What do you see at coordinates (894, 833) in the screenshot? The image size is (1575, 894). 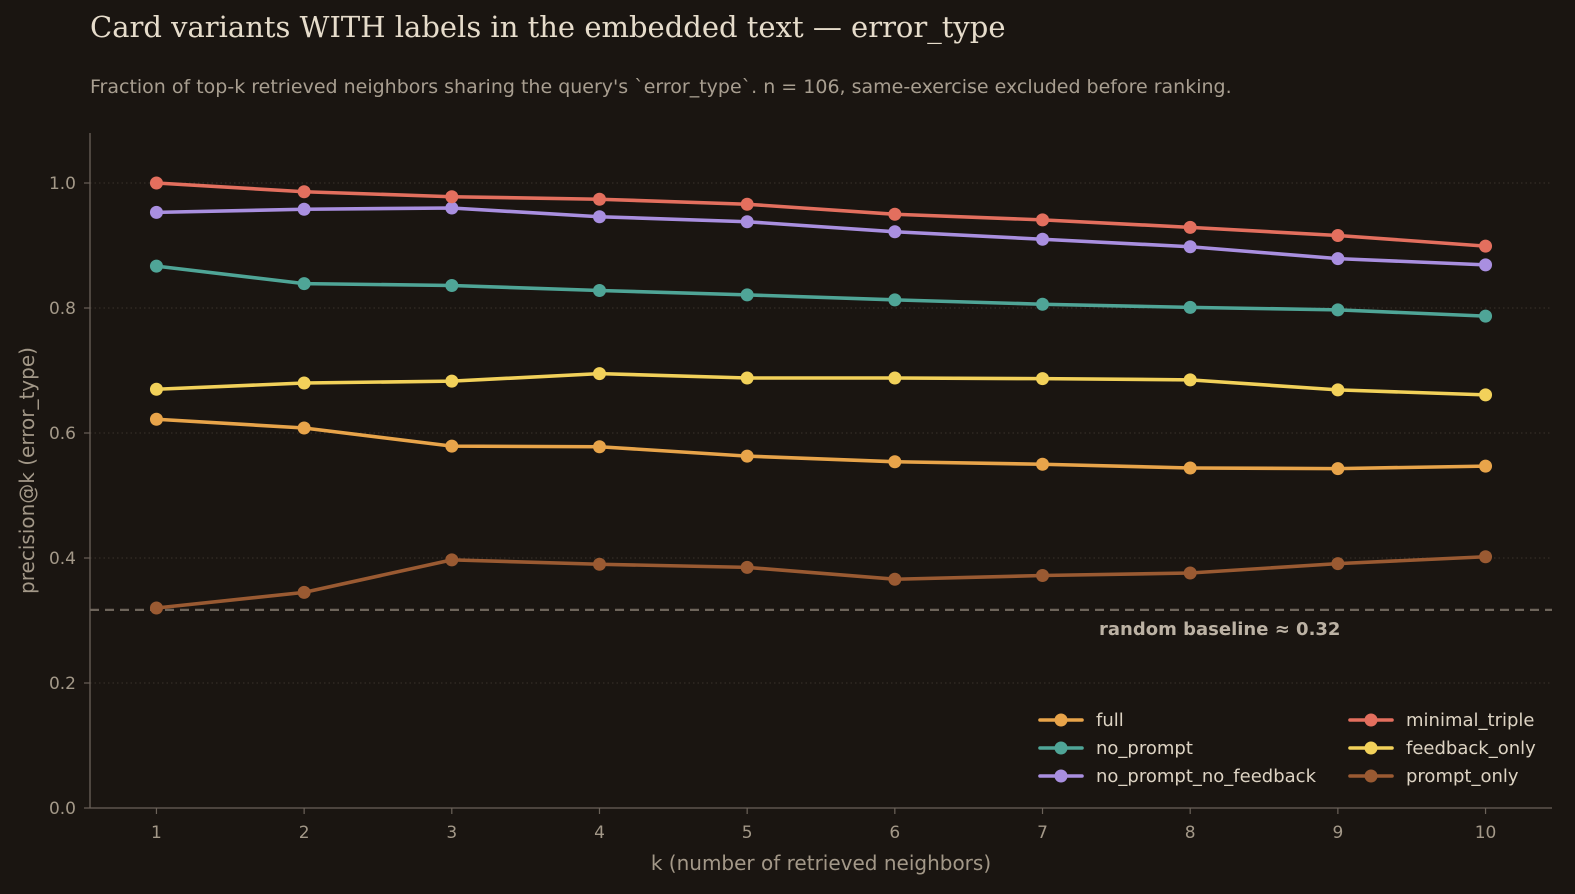 I see `x-tick-label: 6` at bounding box center [894, 833].